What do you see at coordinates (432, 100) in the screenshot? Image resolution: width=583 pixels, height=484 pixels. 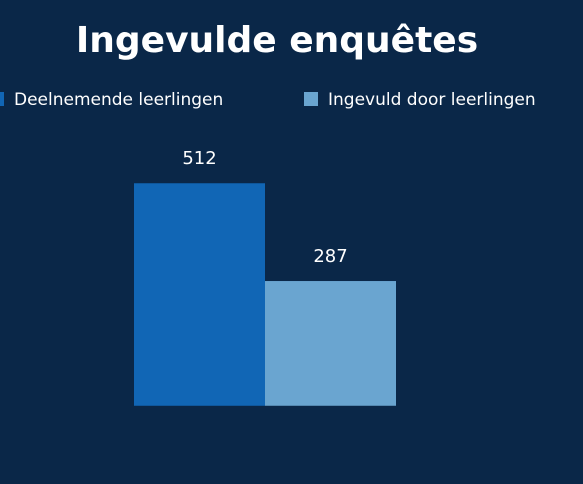 I see `legend-label: Ingevuld door leerlingen` at bounding box center [432, 100].